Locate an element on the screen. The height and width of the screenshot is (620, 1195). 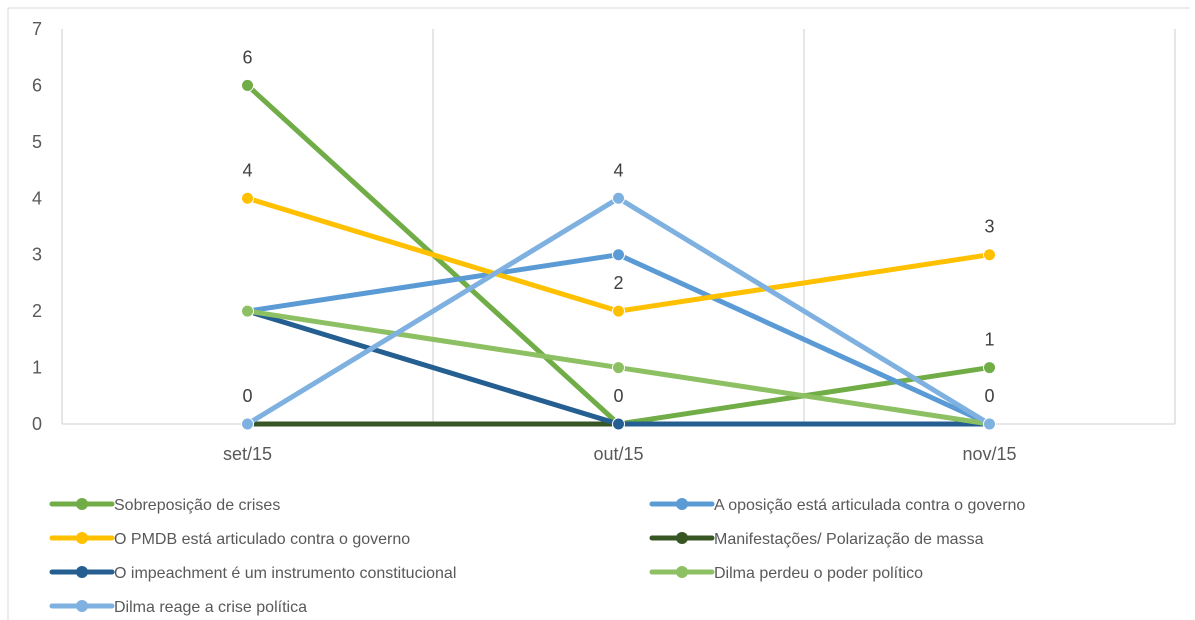
y-tick-label: 6 is located at coordinates (37, 85).